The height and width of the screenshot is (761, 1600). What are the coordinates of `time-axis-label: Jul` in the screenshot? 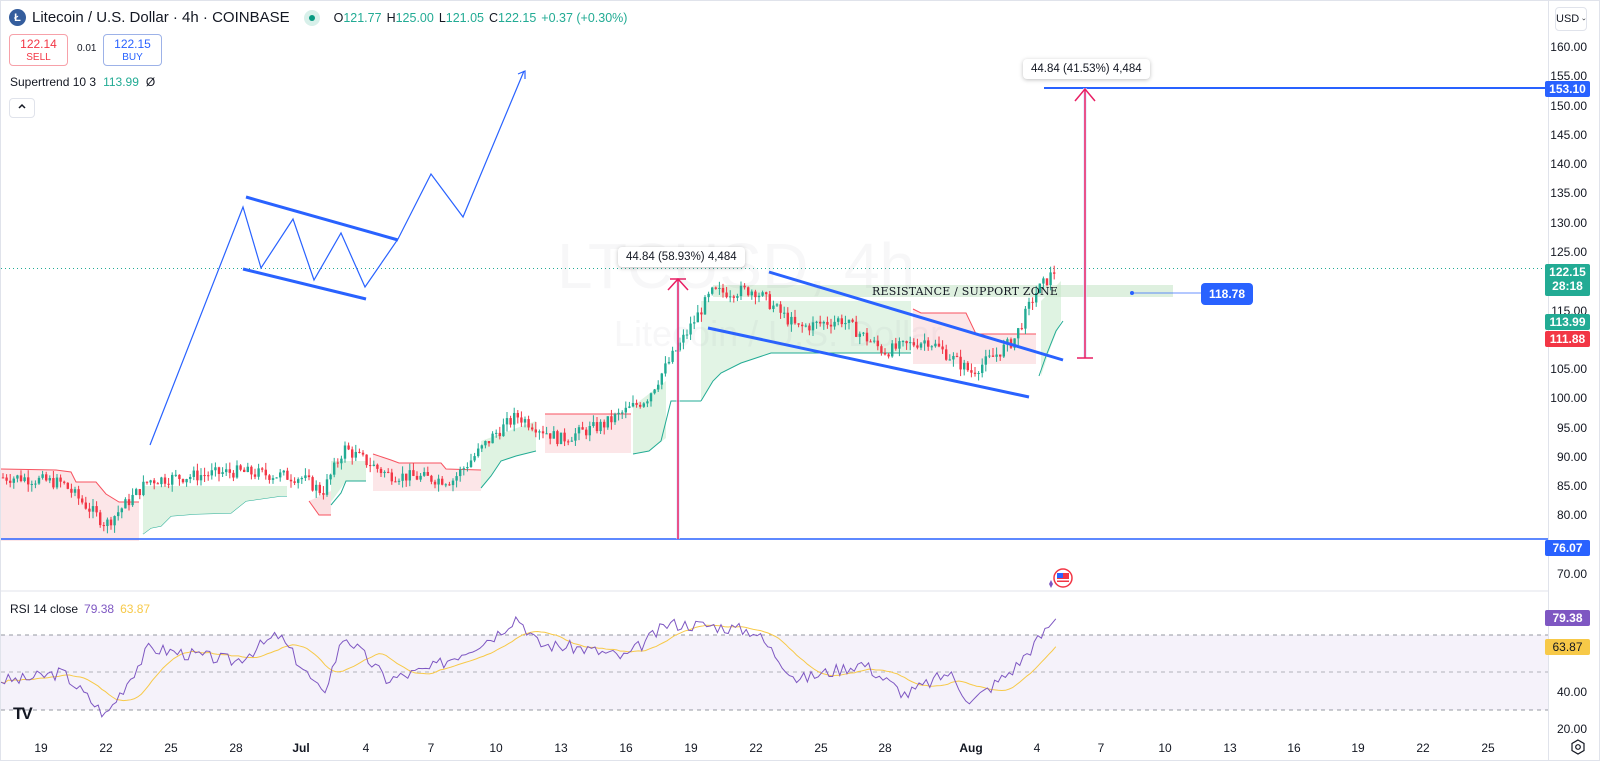 It's located at (301, 748).